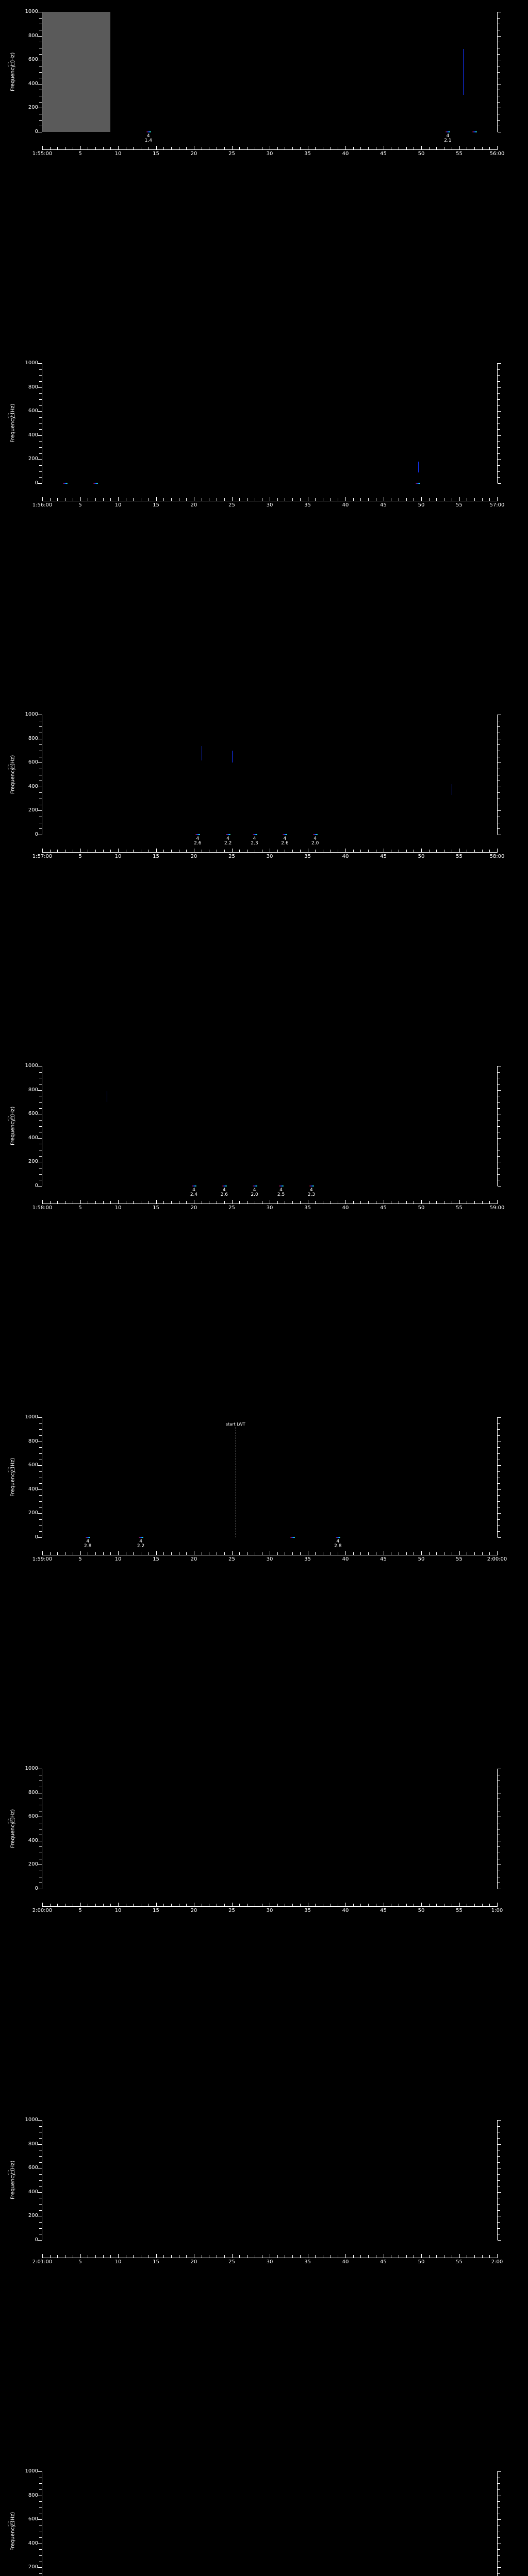 The height and width of the screenshot is (2576, 528). What do you see at coordinates (118, 2262) in the screenshot?
I see `x-axis-tick-label: 10` at bounding box center [118, 2262].